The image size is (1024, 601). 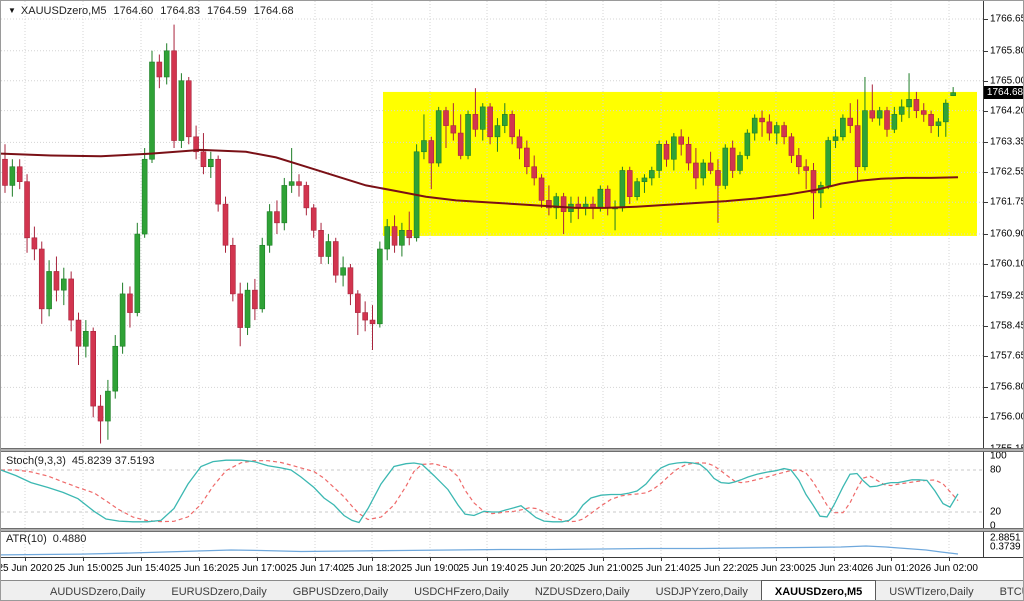 I want to click on atr-name: ATR(10), so click(x=26, y=539).